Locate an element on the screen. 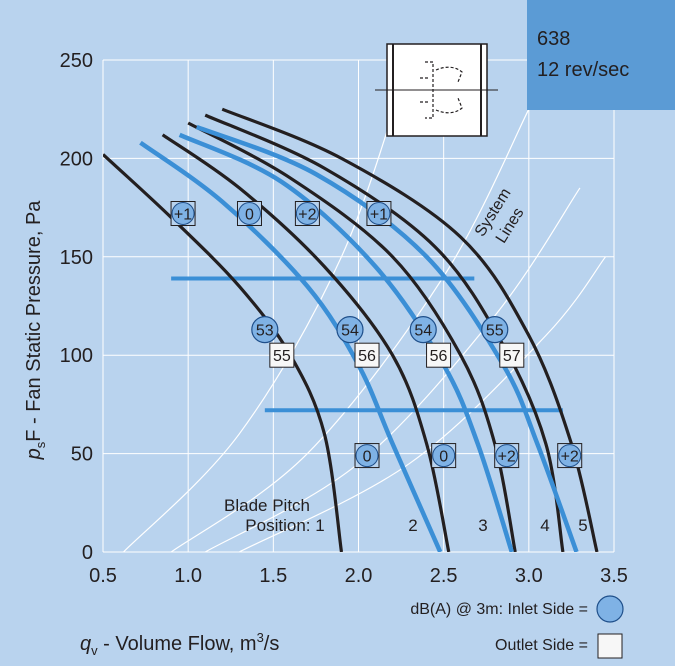 The image size is (675, 666). y-tick-label: 0 is located at coordinates (87, 553).